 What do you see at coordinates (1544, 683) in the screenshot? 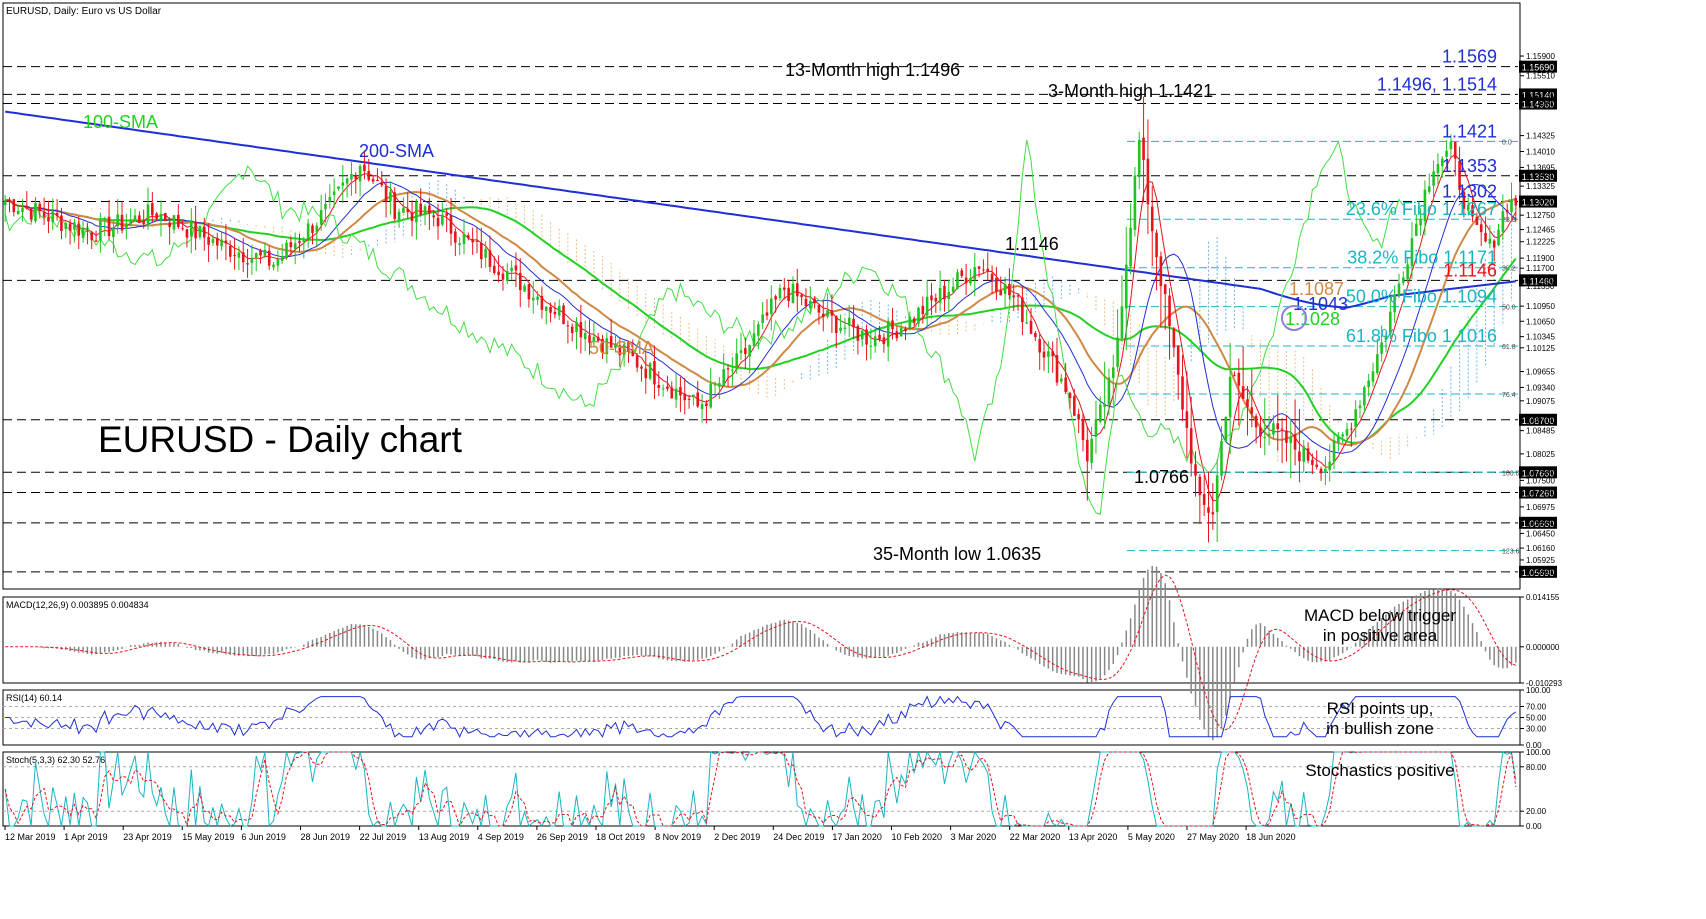
I see `macd-tick-label: -0.010293` at bounding box center [1544, 683].